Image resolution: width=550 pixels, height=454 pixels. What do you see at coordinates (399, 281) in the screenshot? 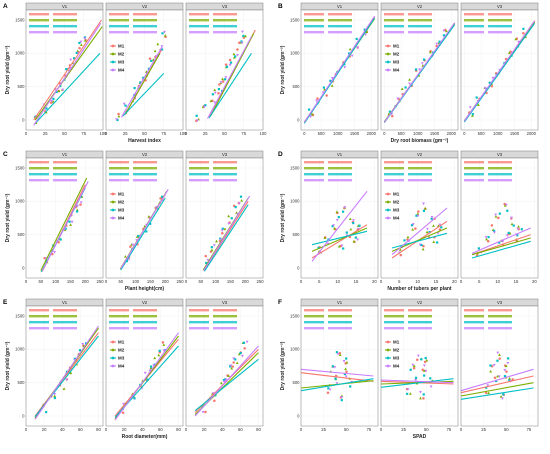
I see `x-tick-label: 5` at bounding box center [399, 281].